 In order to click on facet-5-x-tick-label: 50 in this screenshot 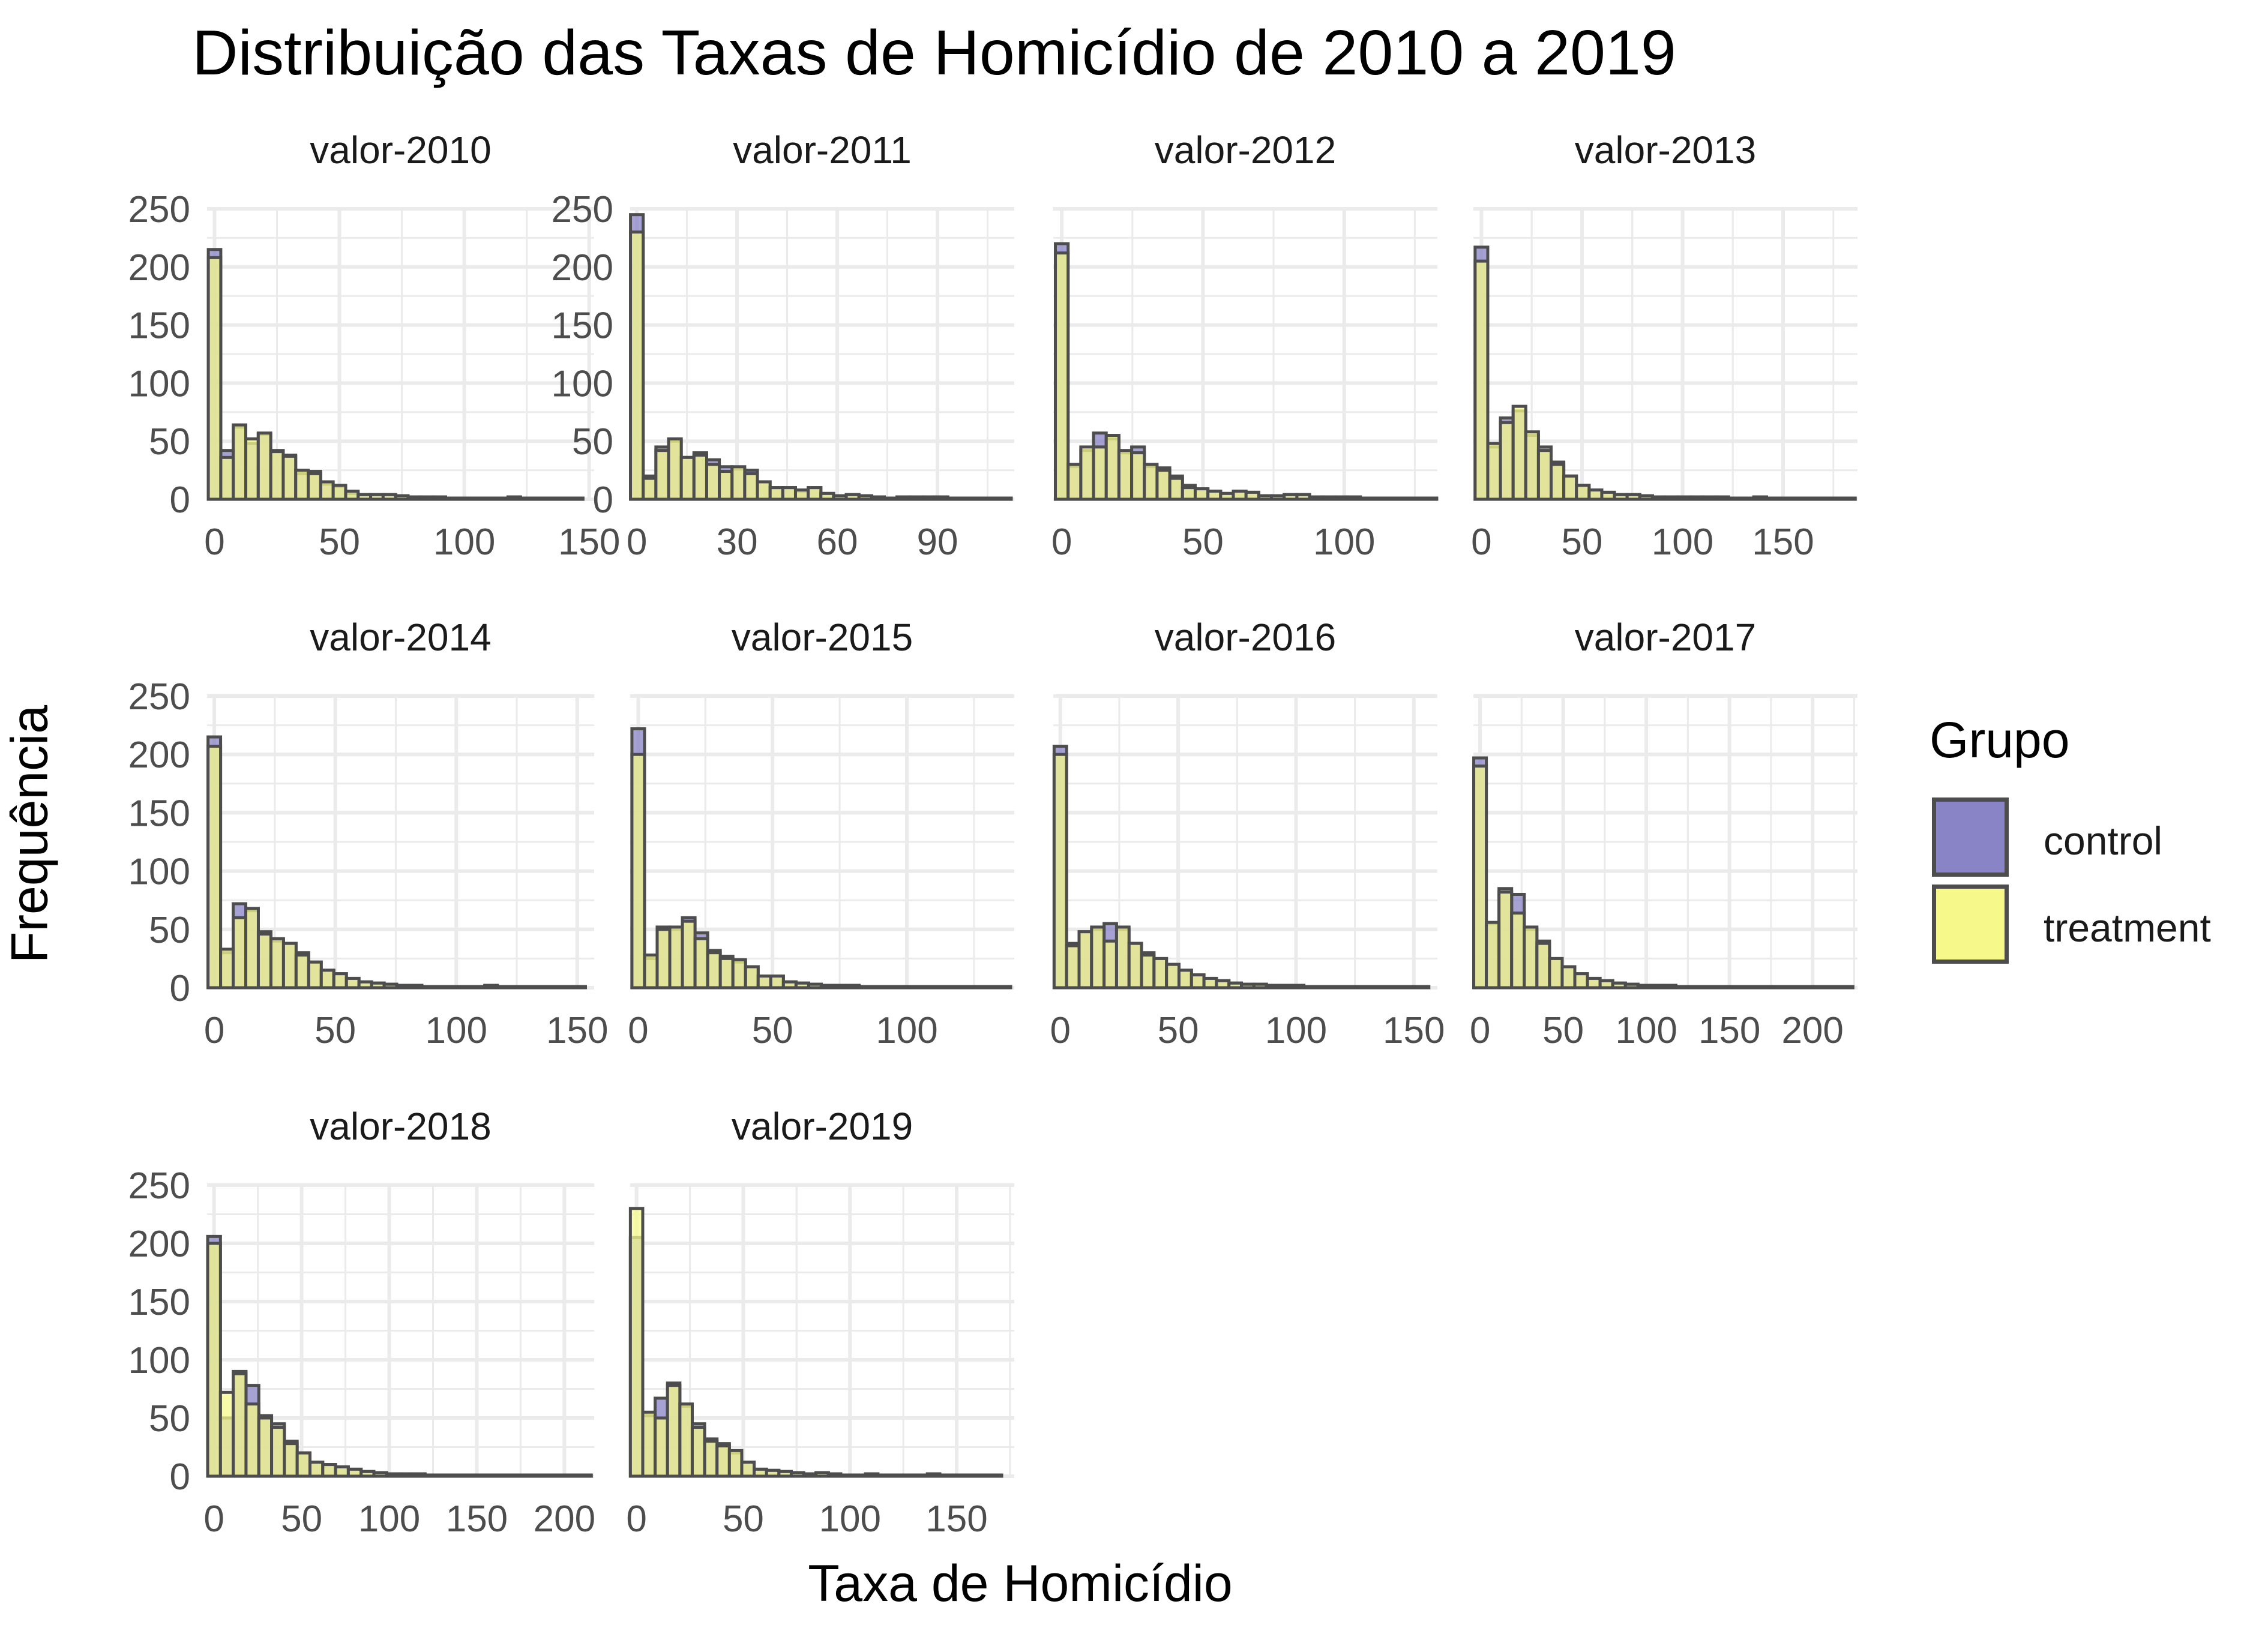, I will do `click(335, 1031)`.